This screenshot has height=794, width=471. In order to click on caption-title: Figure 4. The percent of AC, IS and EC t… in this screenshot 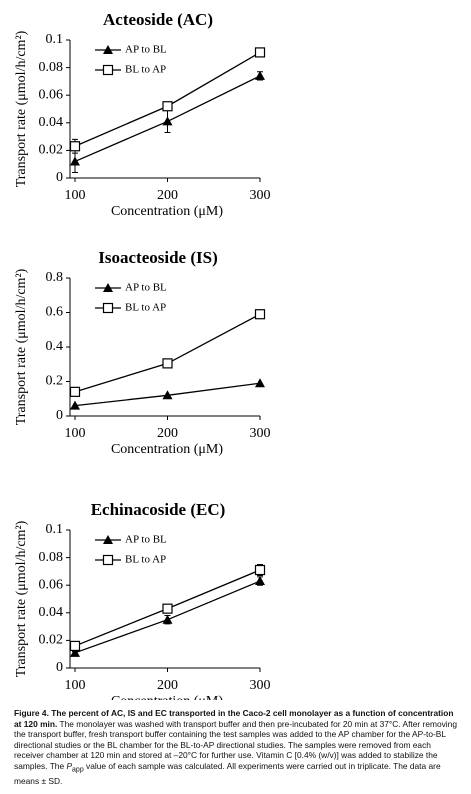, I will do `click(234, 718)`.